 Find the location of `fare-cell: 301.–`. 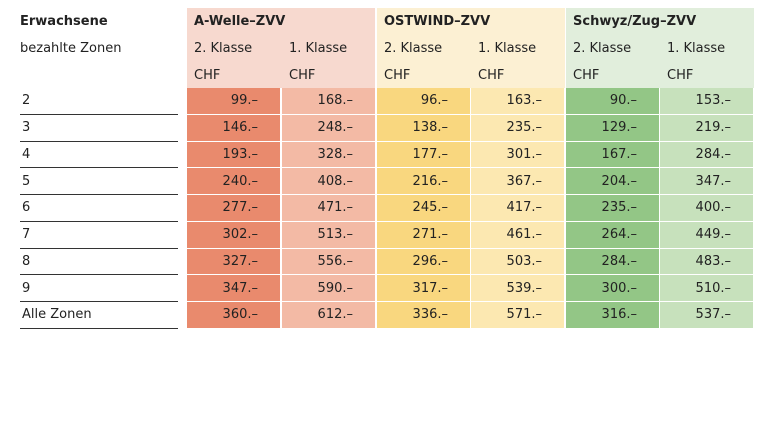

fare-cell: 301.– is located at coordinates (517, 154).